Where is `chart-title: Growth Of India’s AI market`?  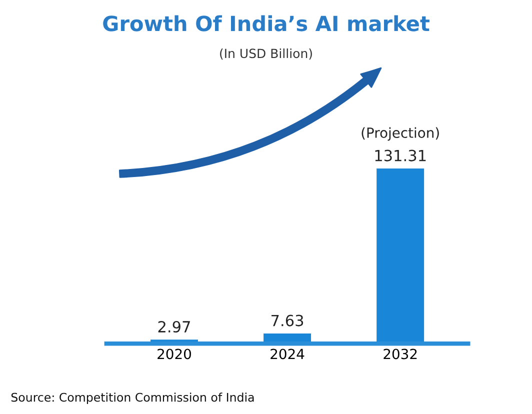 chart-title: Growth Of India’s AI market is located at coordinates (266, 23).